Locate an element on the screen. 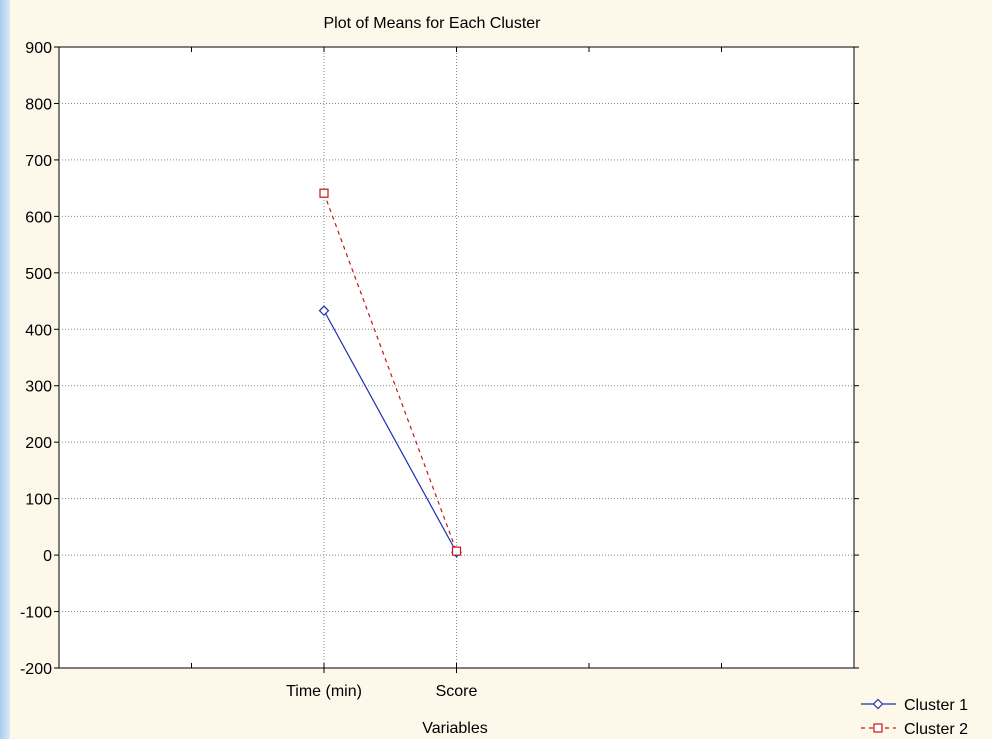 The image size is (992, 739). legend-item-cluster-2: Cluster 2 is located at coordinates (914, 729).